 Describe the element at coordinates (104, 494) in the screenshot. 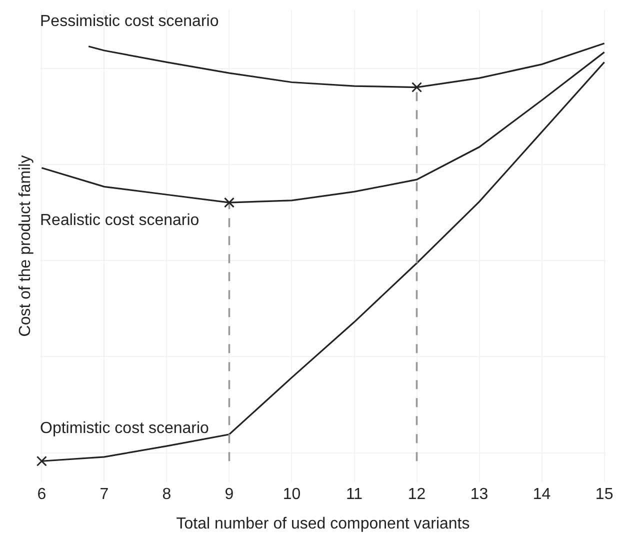

I see `x-tick-label: 7` at that location.